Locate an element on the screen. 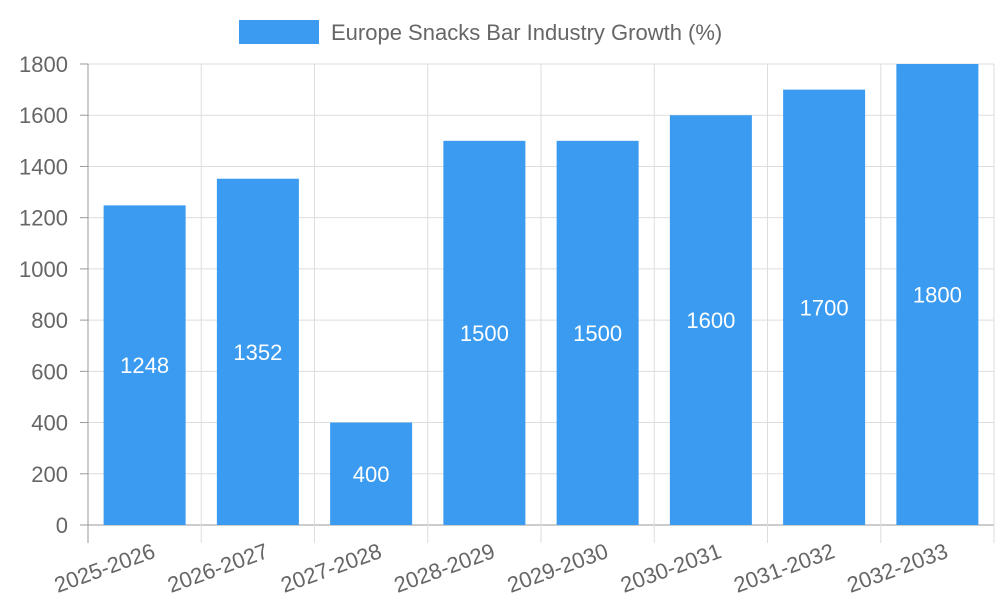  y-tick-label: 400 is located at coordinates (49, 423).